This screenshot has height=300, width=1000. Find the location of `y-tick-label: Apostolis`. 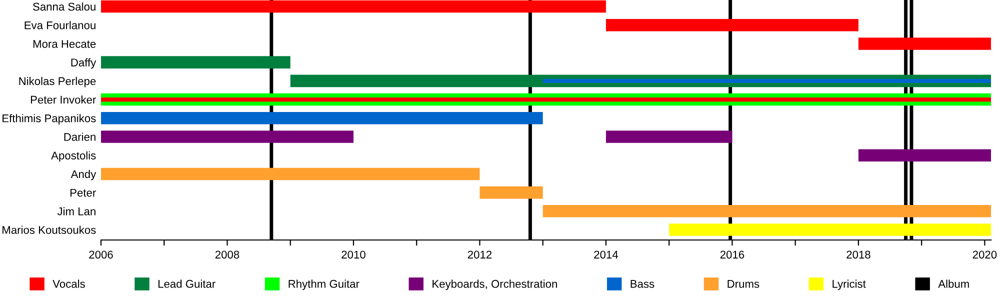

y-tick-label: Apostolis is located at coordinates (73, 156).